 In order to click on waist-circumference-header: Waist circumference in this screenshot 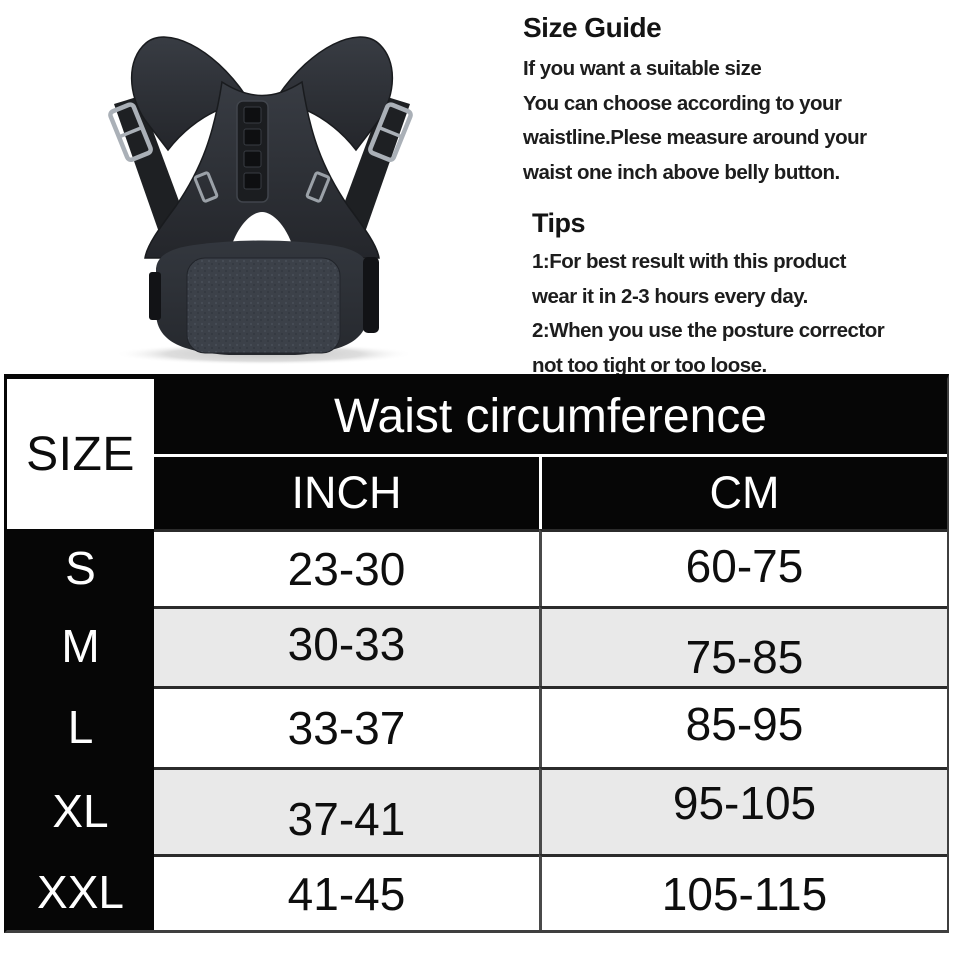, I will do `click(550, 418)`.